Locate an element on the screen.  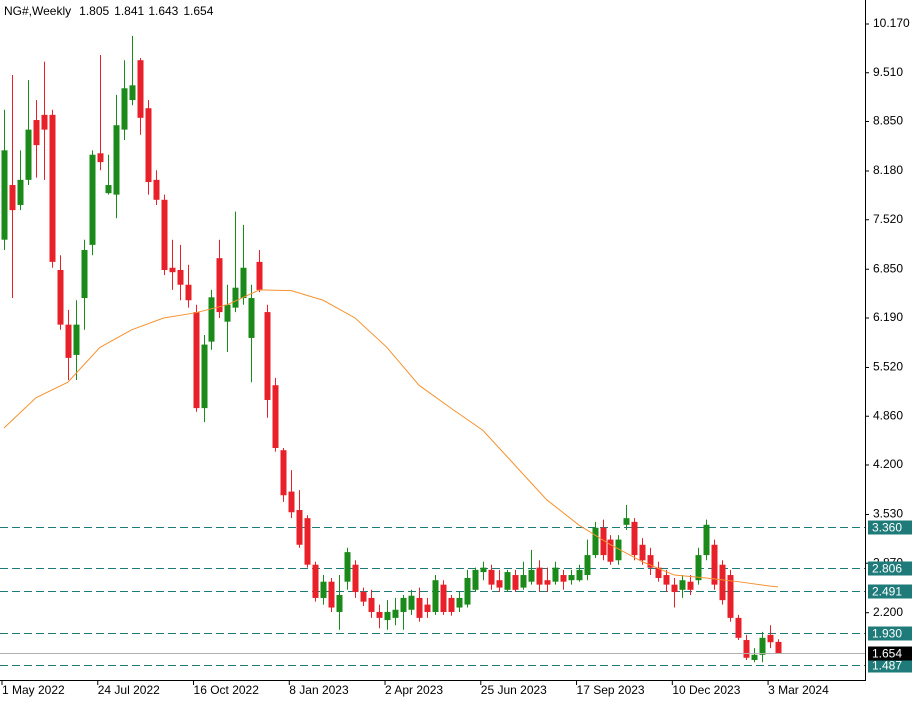
y-tick-label: 2.200 is located at coordinates (888, 612).